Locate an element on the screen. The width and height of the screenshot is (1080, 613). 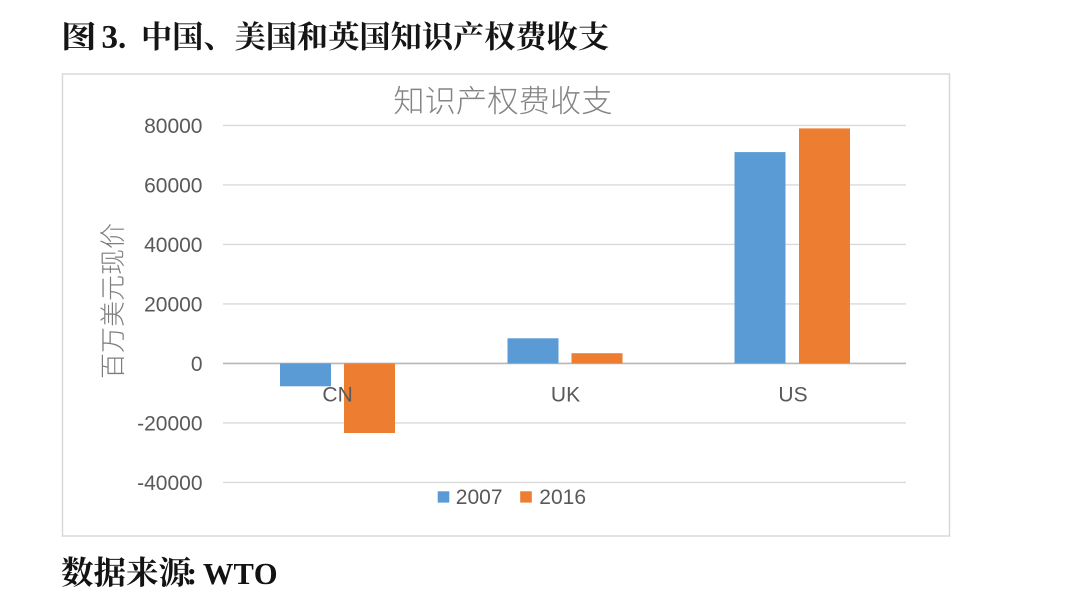
svg-text: 0 is located at coordinates (197, 364).